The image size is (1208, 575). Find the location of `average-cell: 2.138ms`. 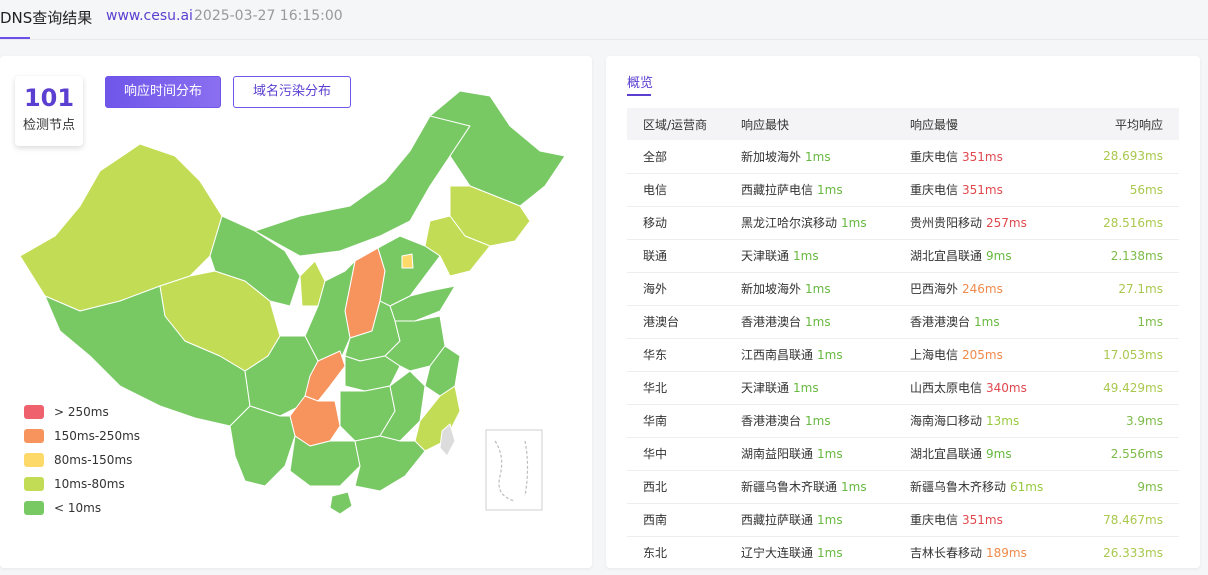

average-cell: 2.138ms is located at coordinates (1136, 255).